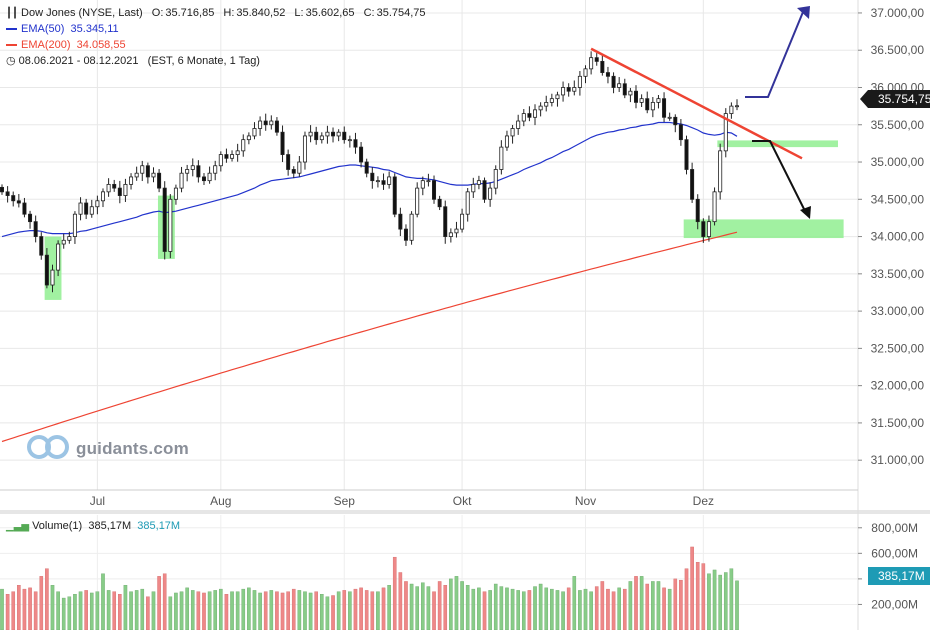 This screenshot has width=930, height=630. What do you see at coordinates (66, 45) in the screenshot?
I see `ema200-legend: EMA(200) 34.058,55` at bounding box center [66, 45].